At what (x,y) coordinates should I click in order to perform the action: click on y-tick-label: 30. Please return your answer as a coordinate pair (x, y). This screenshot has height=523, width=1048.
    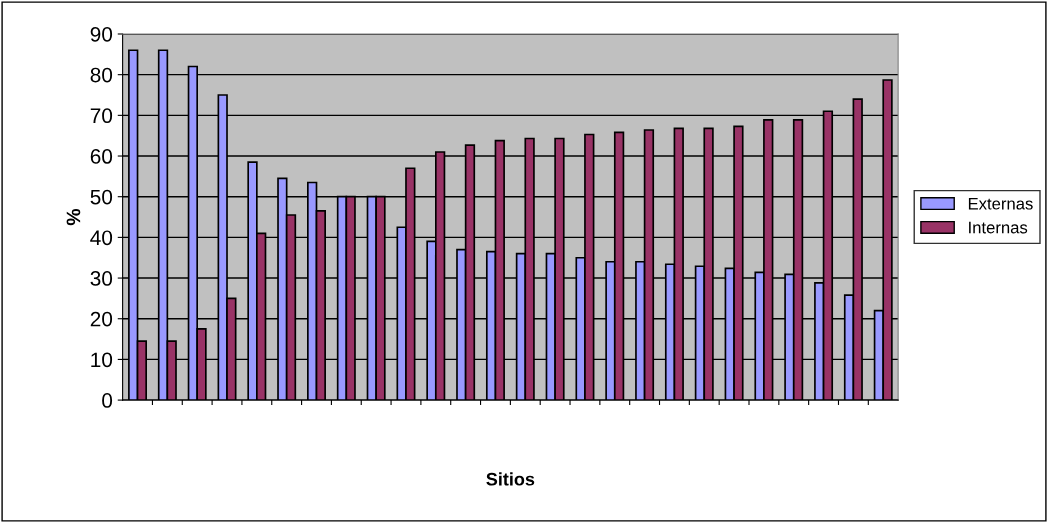
    Looking at the image, I should click on (101, 278).